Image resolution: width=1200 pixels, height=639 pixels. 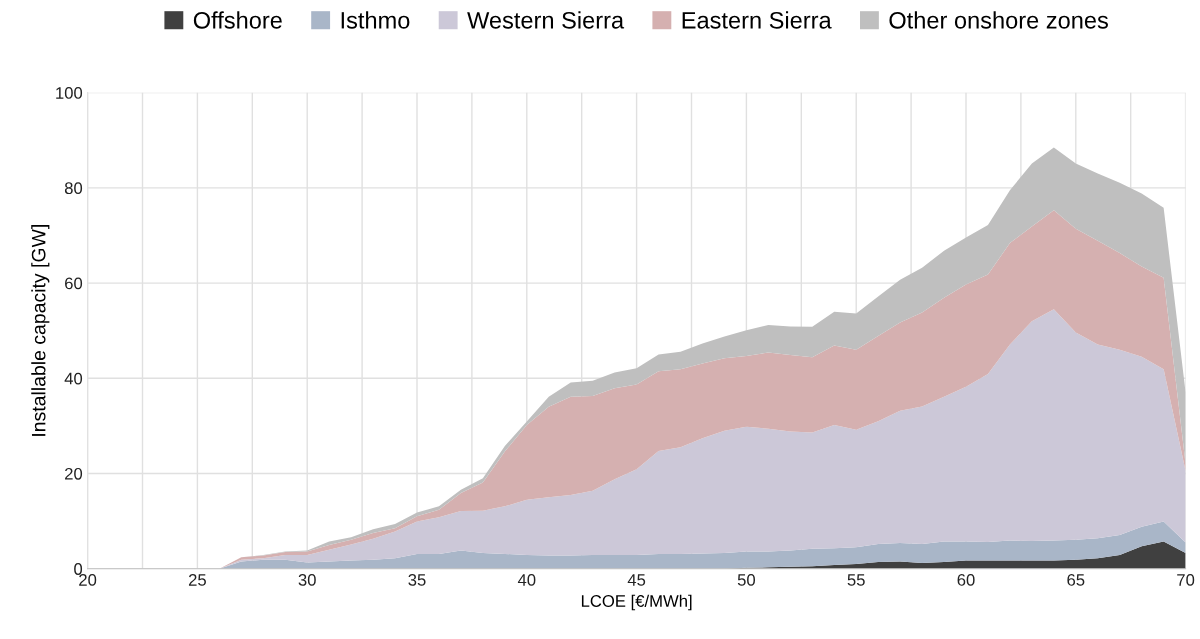 What do you see at coordinates (757, 20) in the screenshot?
I see `legend-label: Eastern Sierra` at bounding box center [757, 20].